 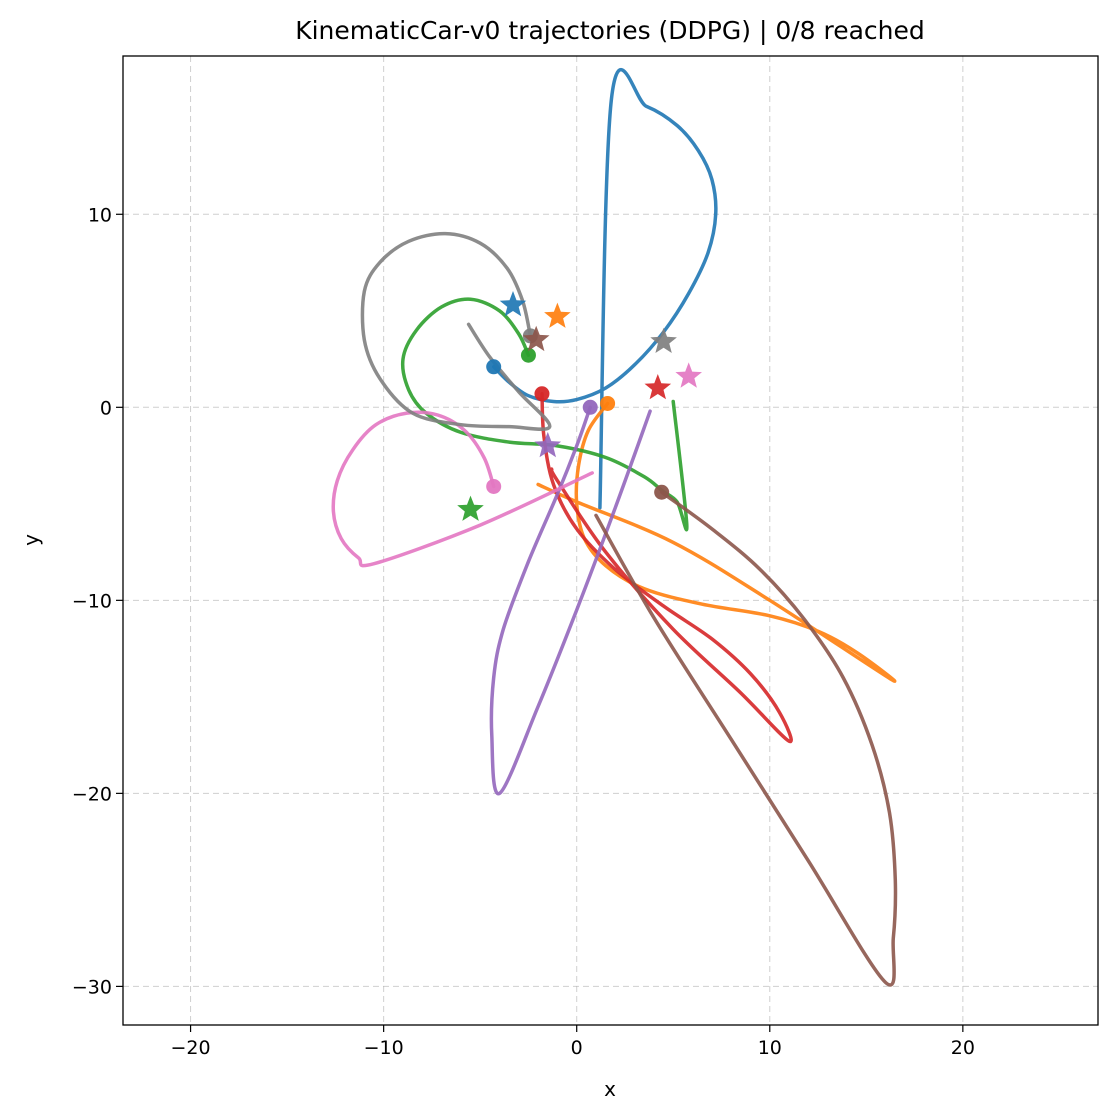 I want to click on y-tick-label: −20, so click(x=92, y=794).